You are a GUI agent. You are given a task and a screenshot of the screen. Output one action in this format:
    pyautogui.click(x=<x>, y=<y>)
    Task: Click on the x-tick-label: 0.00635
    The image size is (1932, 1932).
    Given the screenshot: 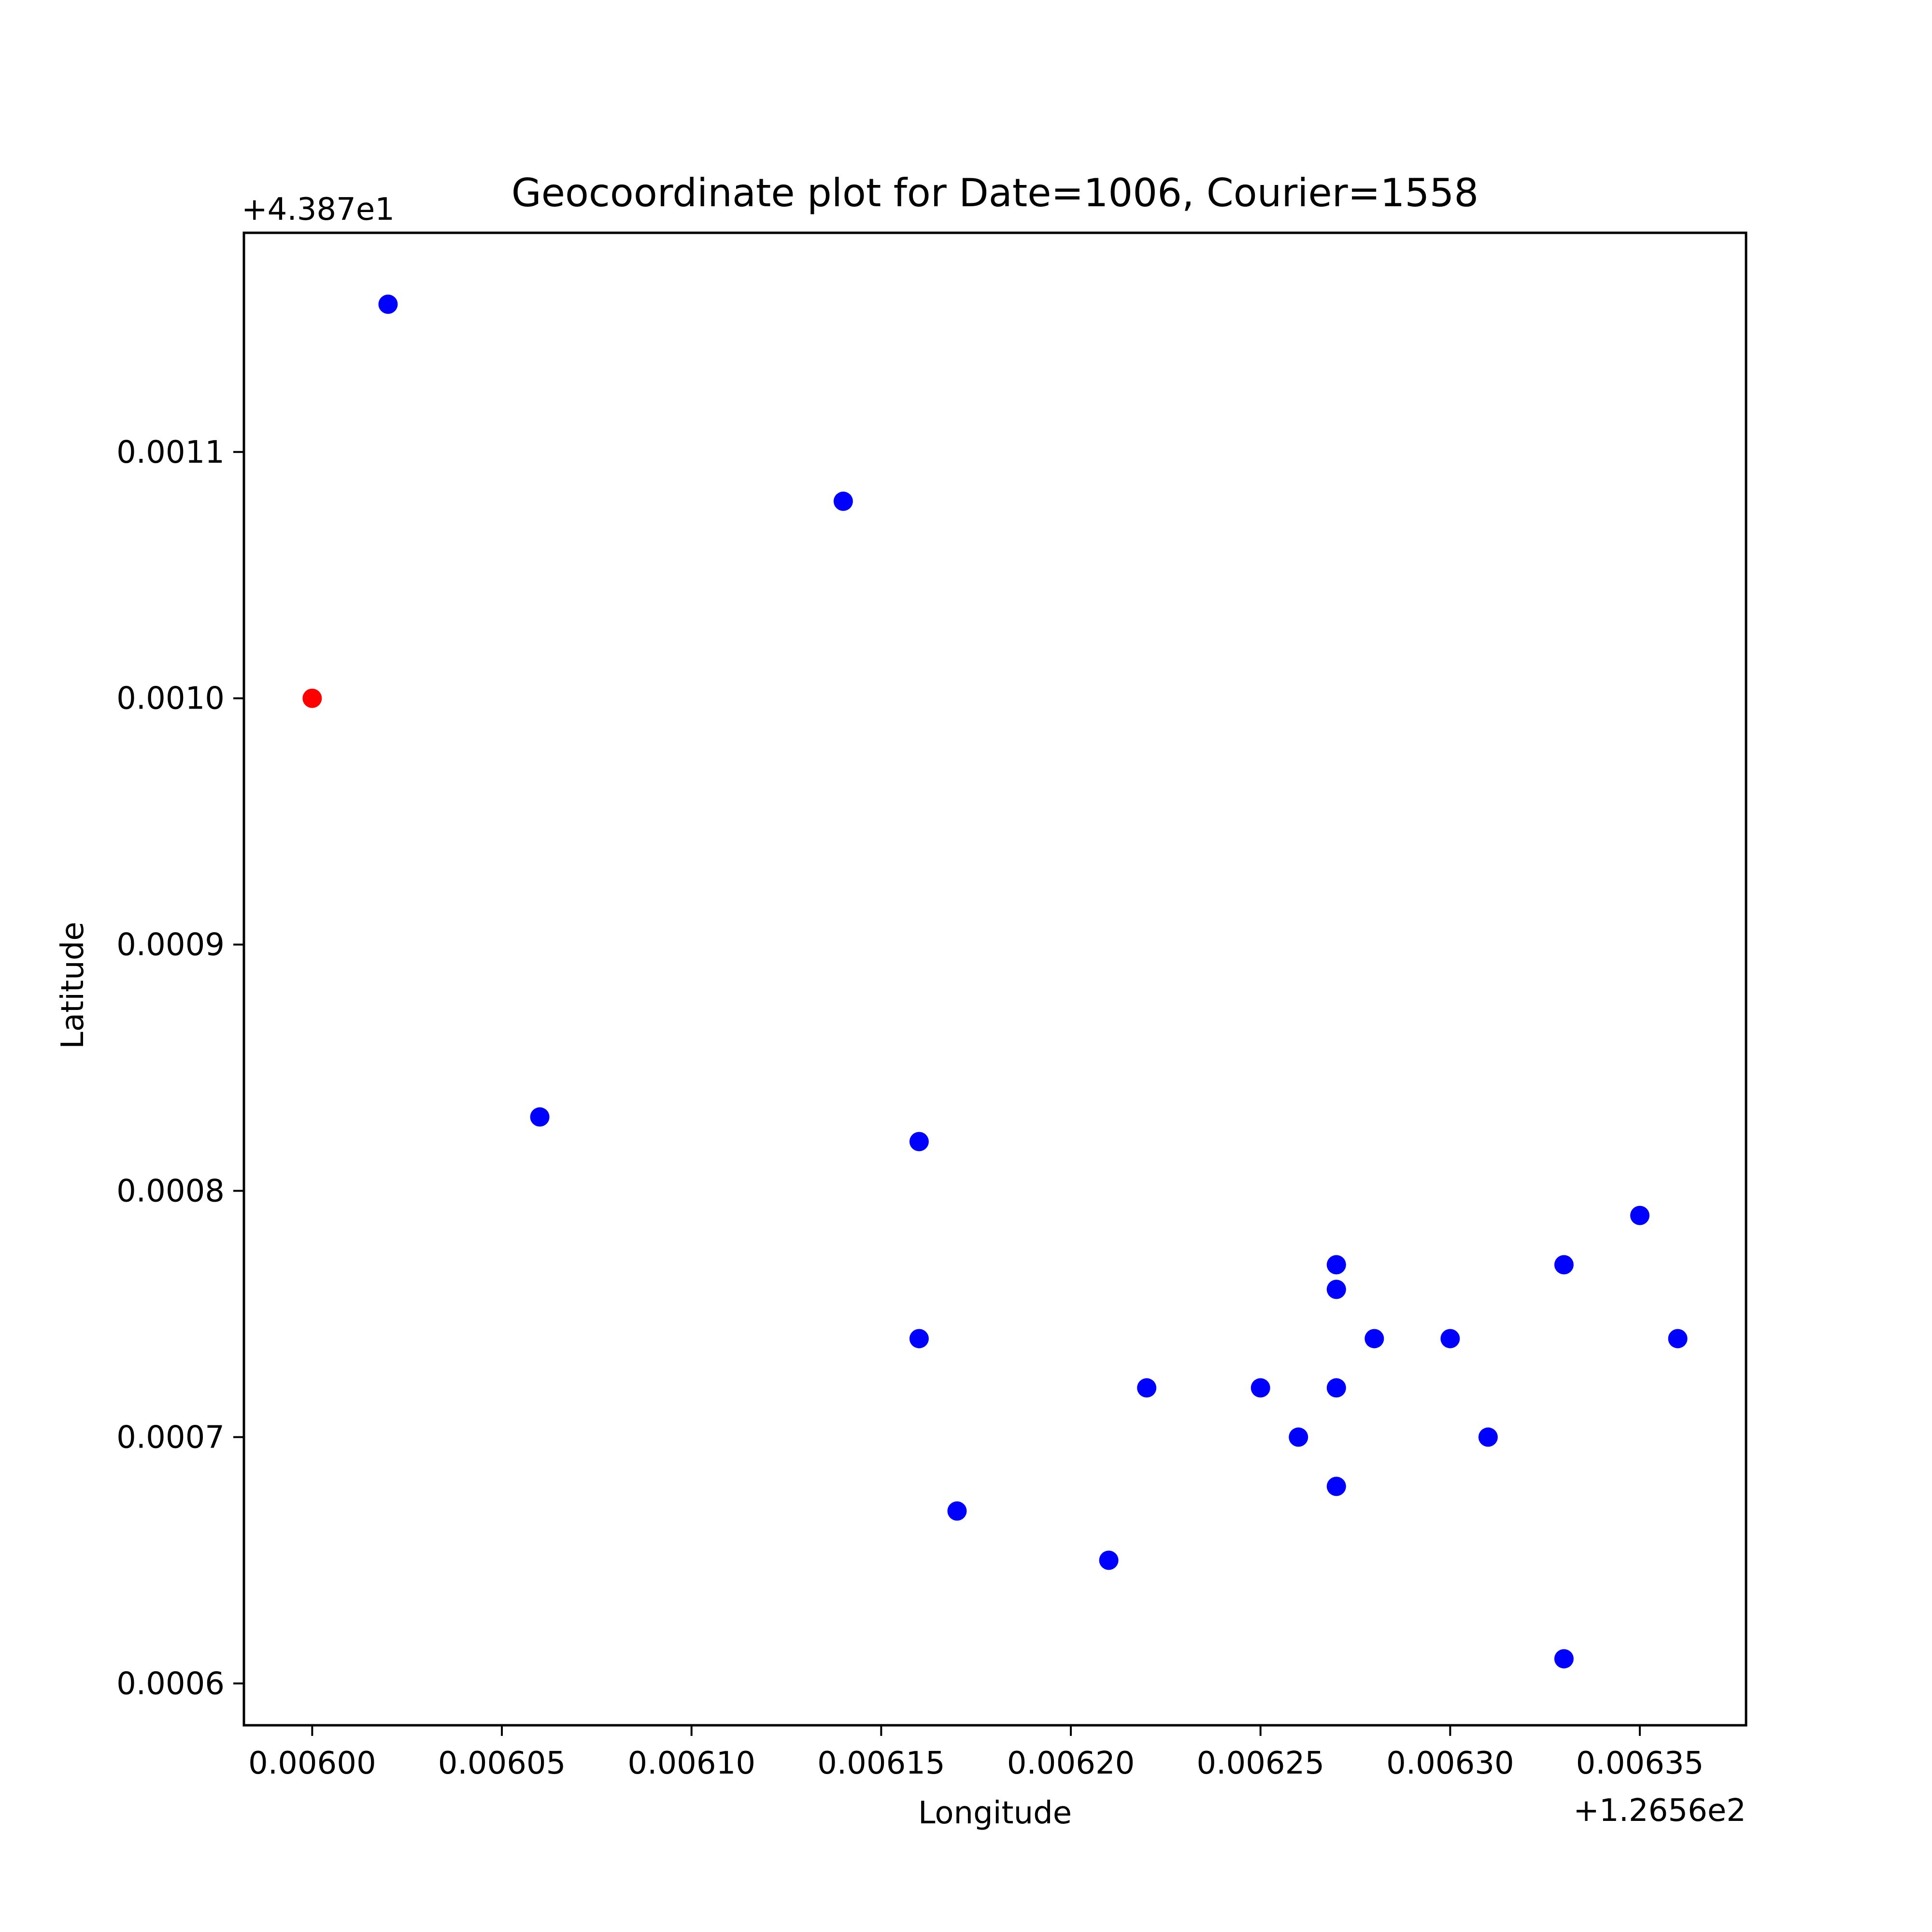 What is the action you would take?
    pyautogui.click(x=1640, y=1763)
    